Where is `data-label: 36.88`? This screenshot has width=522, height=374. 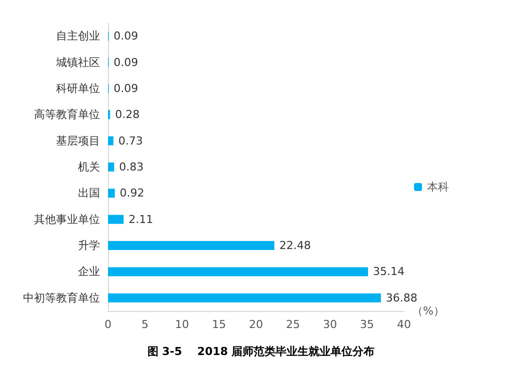
data-label: 36.88 is located at coordinates (402, 297).